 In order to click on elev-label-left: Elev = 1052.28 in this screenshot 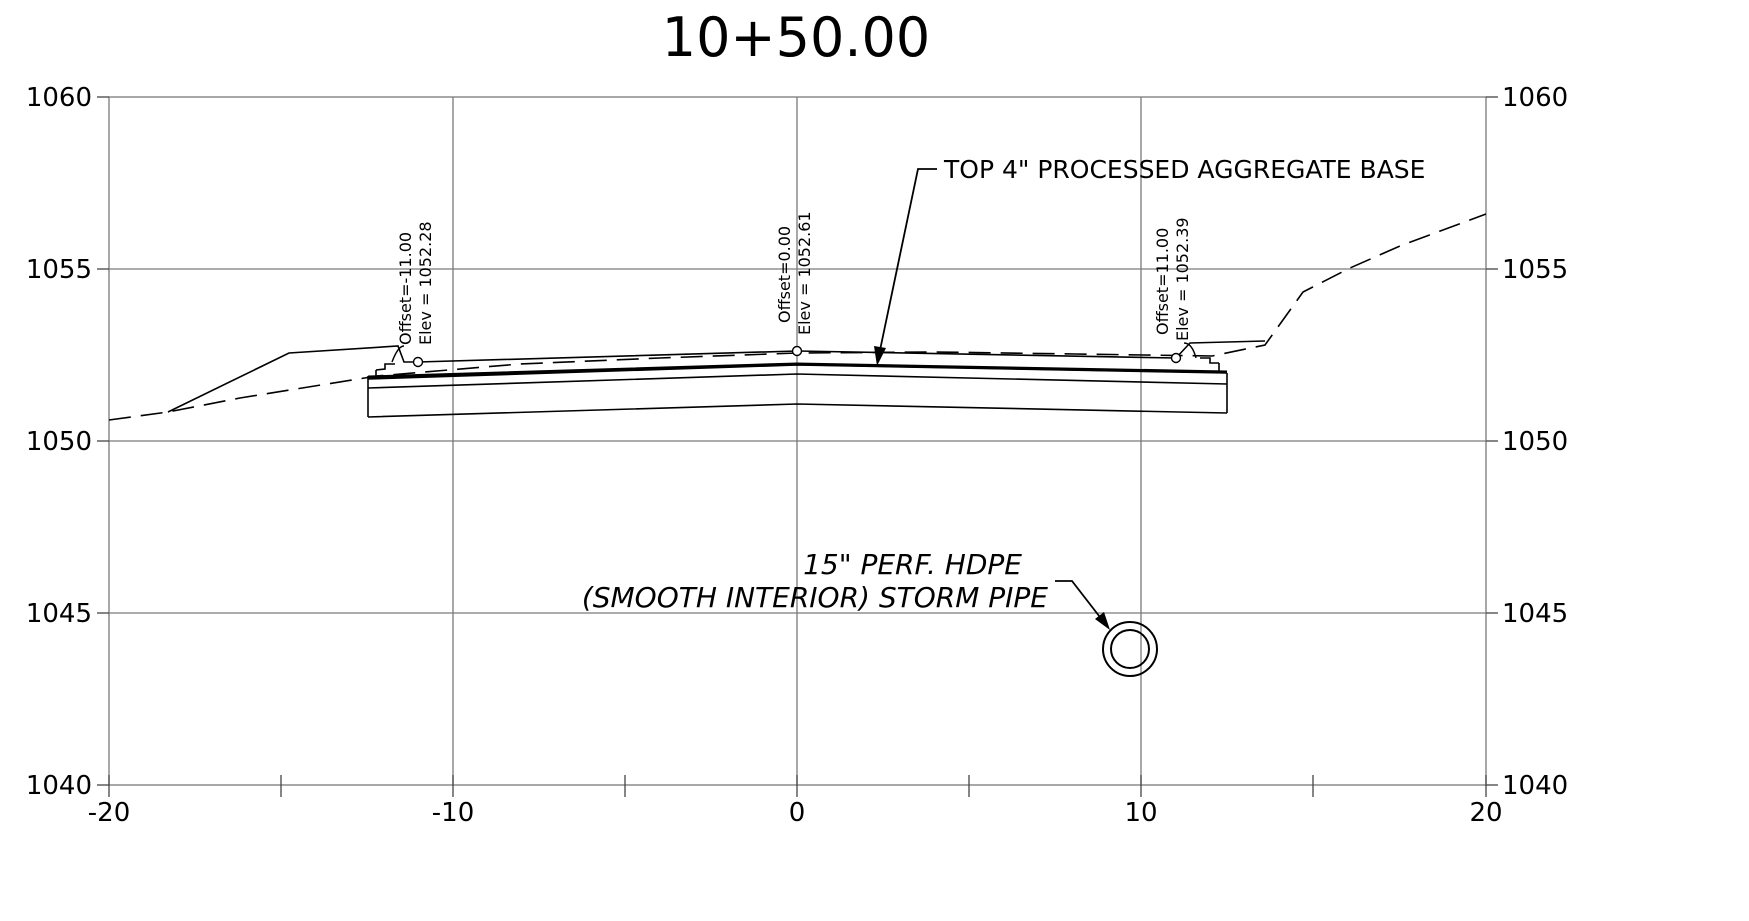, I will do `click(425, 283)`.